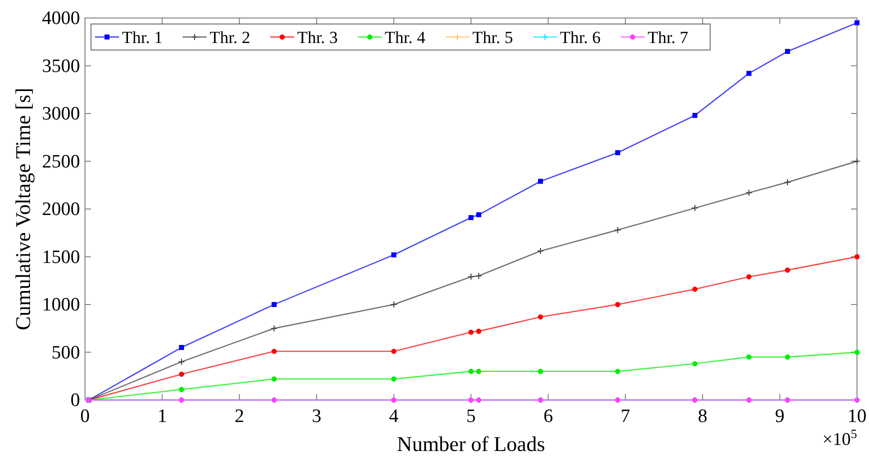 Image resolution: width=869 pixels, height=459 pixels. I want to click on x-tick-label: 3, so click(317, 416).